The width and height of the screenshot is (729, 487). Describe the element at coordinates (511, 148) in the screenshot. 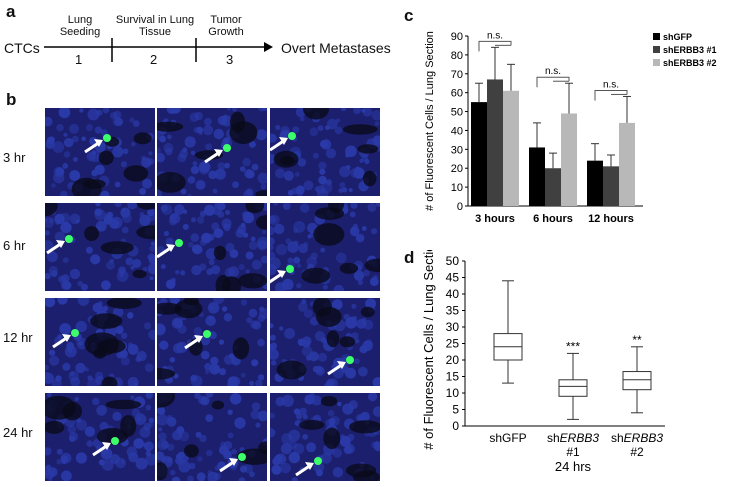

I see `bar` at that location.